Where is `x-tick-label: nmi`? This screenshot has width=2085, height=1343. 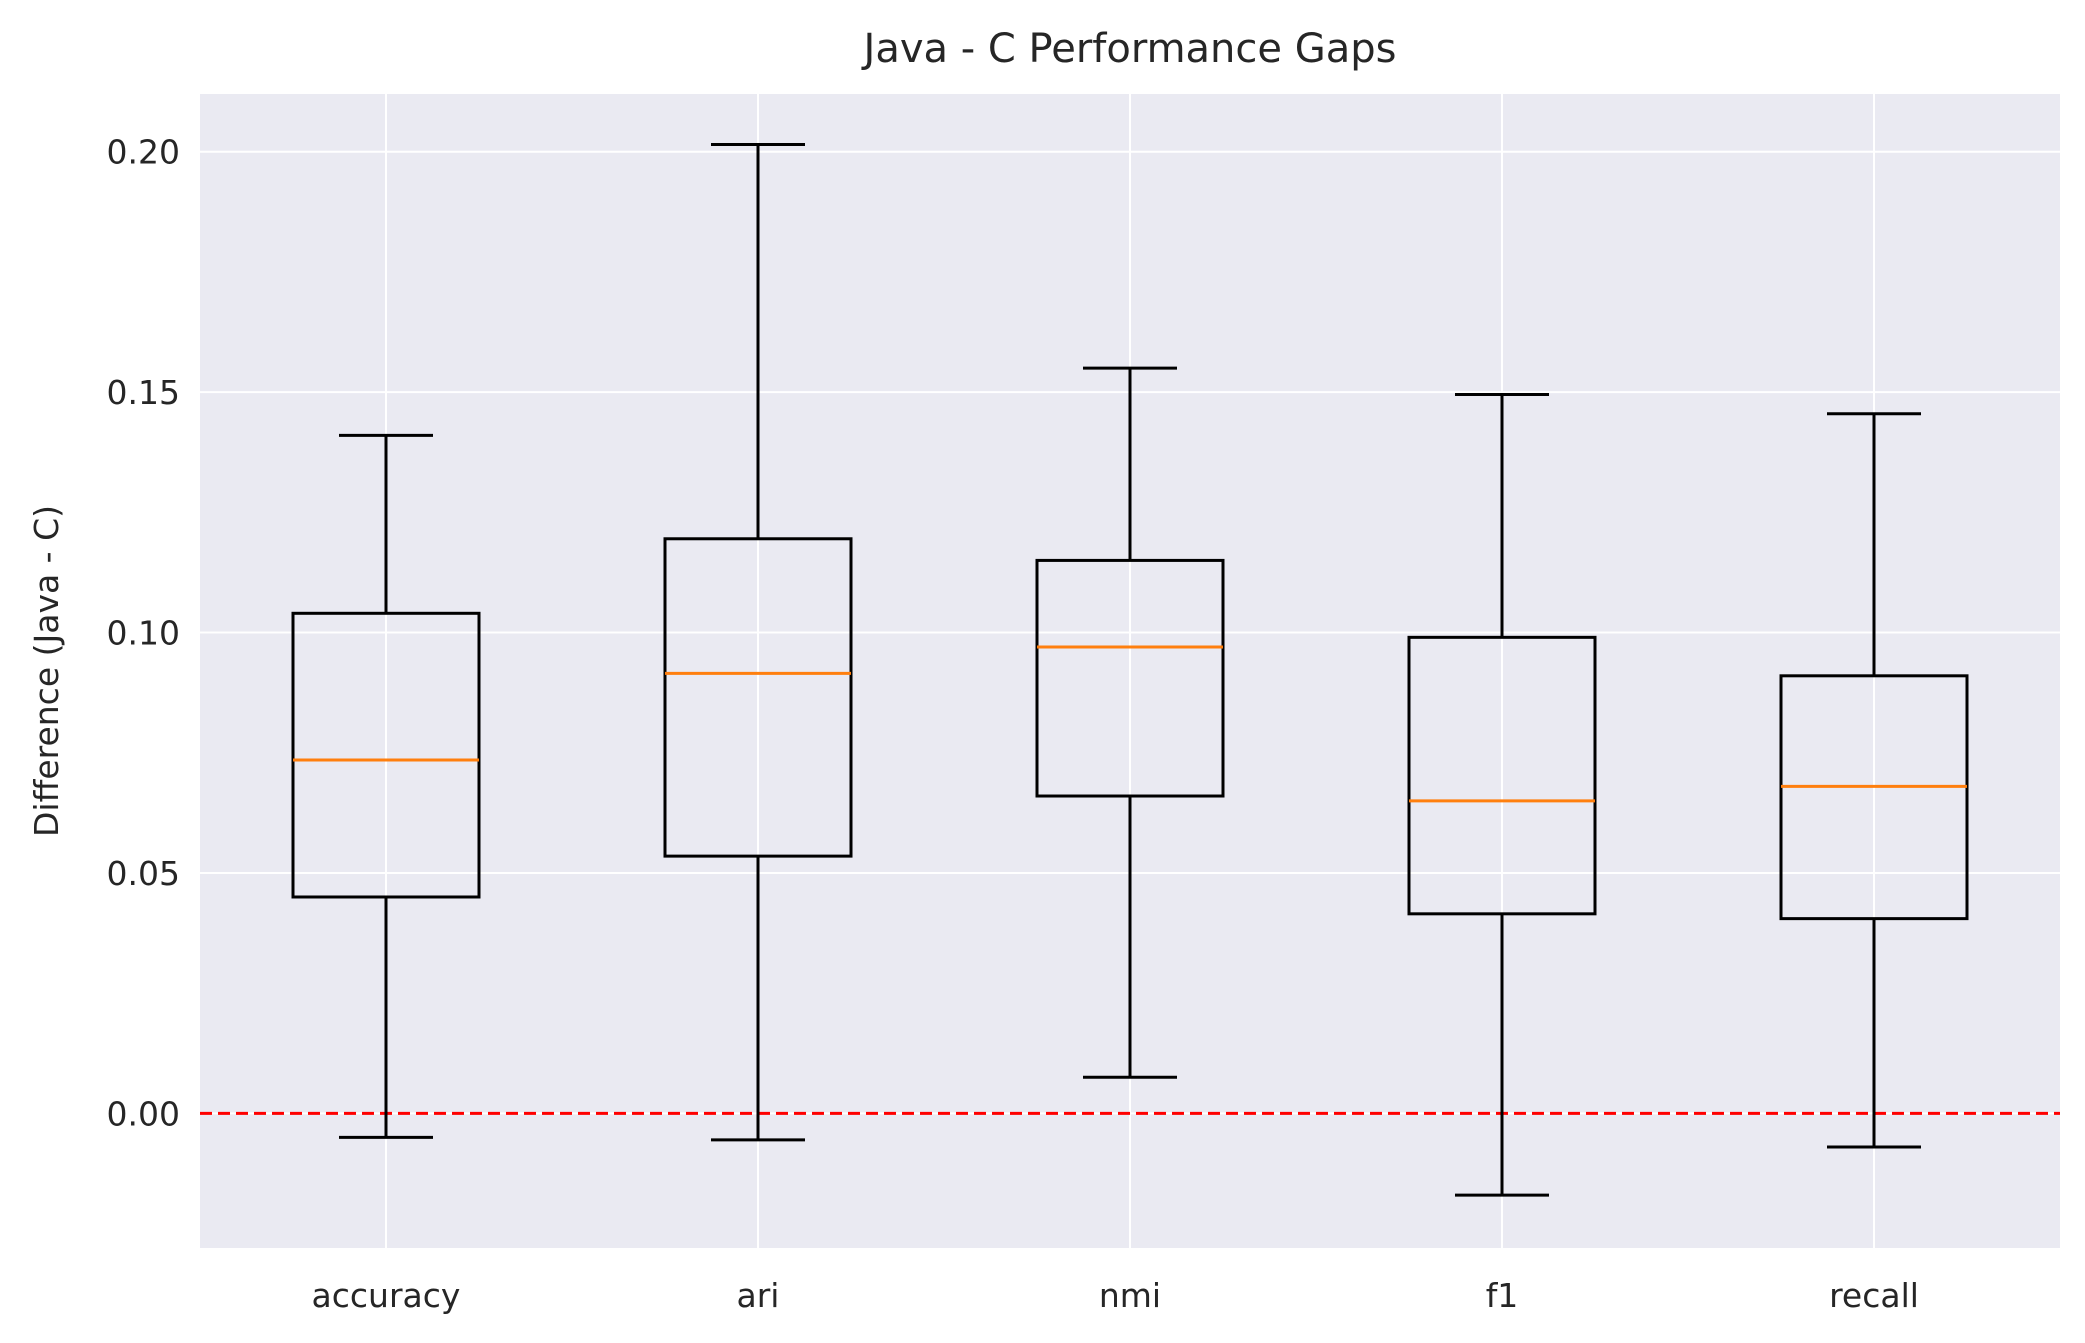
x-tick-label: nmi is located at coordinates (1130, 1295).